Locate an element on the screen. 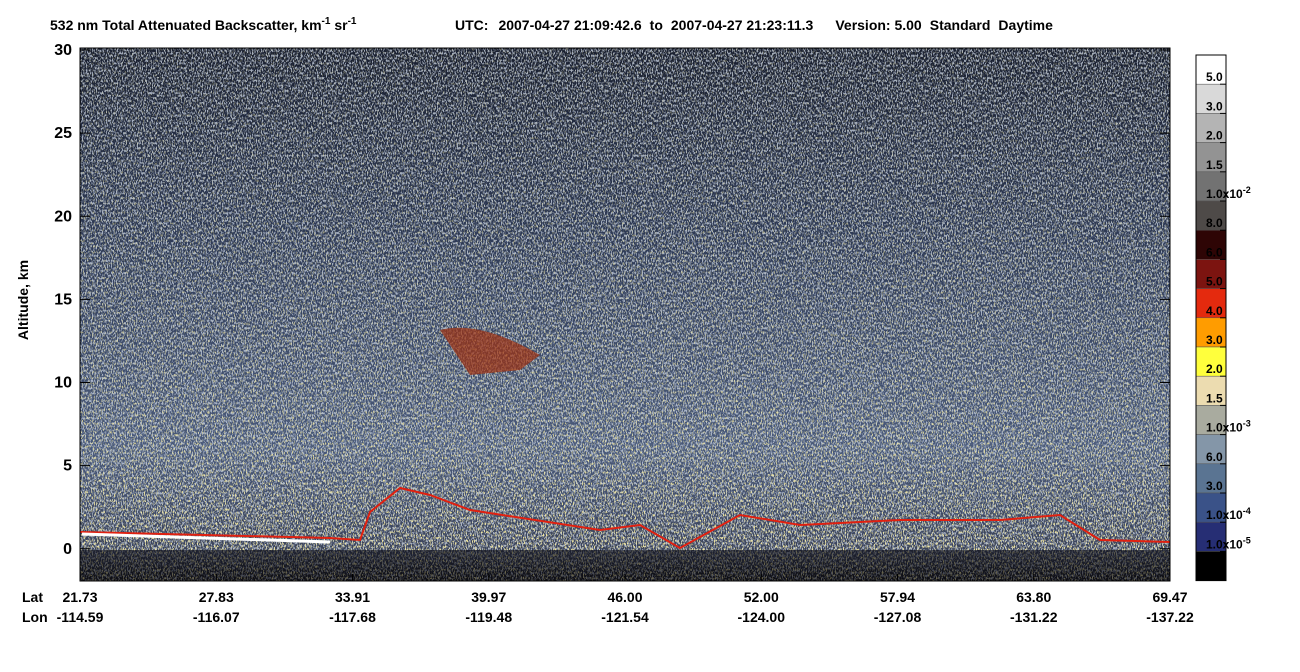  lat-value: 52.00 is located at coordinates (761, 597).